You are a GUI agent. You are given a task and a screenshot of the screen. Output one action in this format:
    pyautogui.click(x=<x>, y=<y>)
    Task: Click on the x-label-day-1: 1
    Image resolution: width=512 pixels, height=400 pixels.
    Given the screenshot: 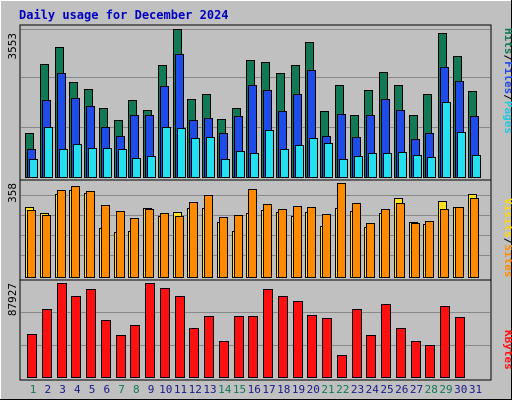 What is the action you would take?
    pyautogui.click(x=33, y=389)
    